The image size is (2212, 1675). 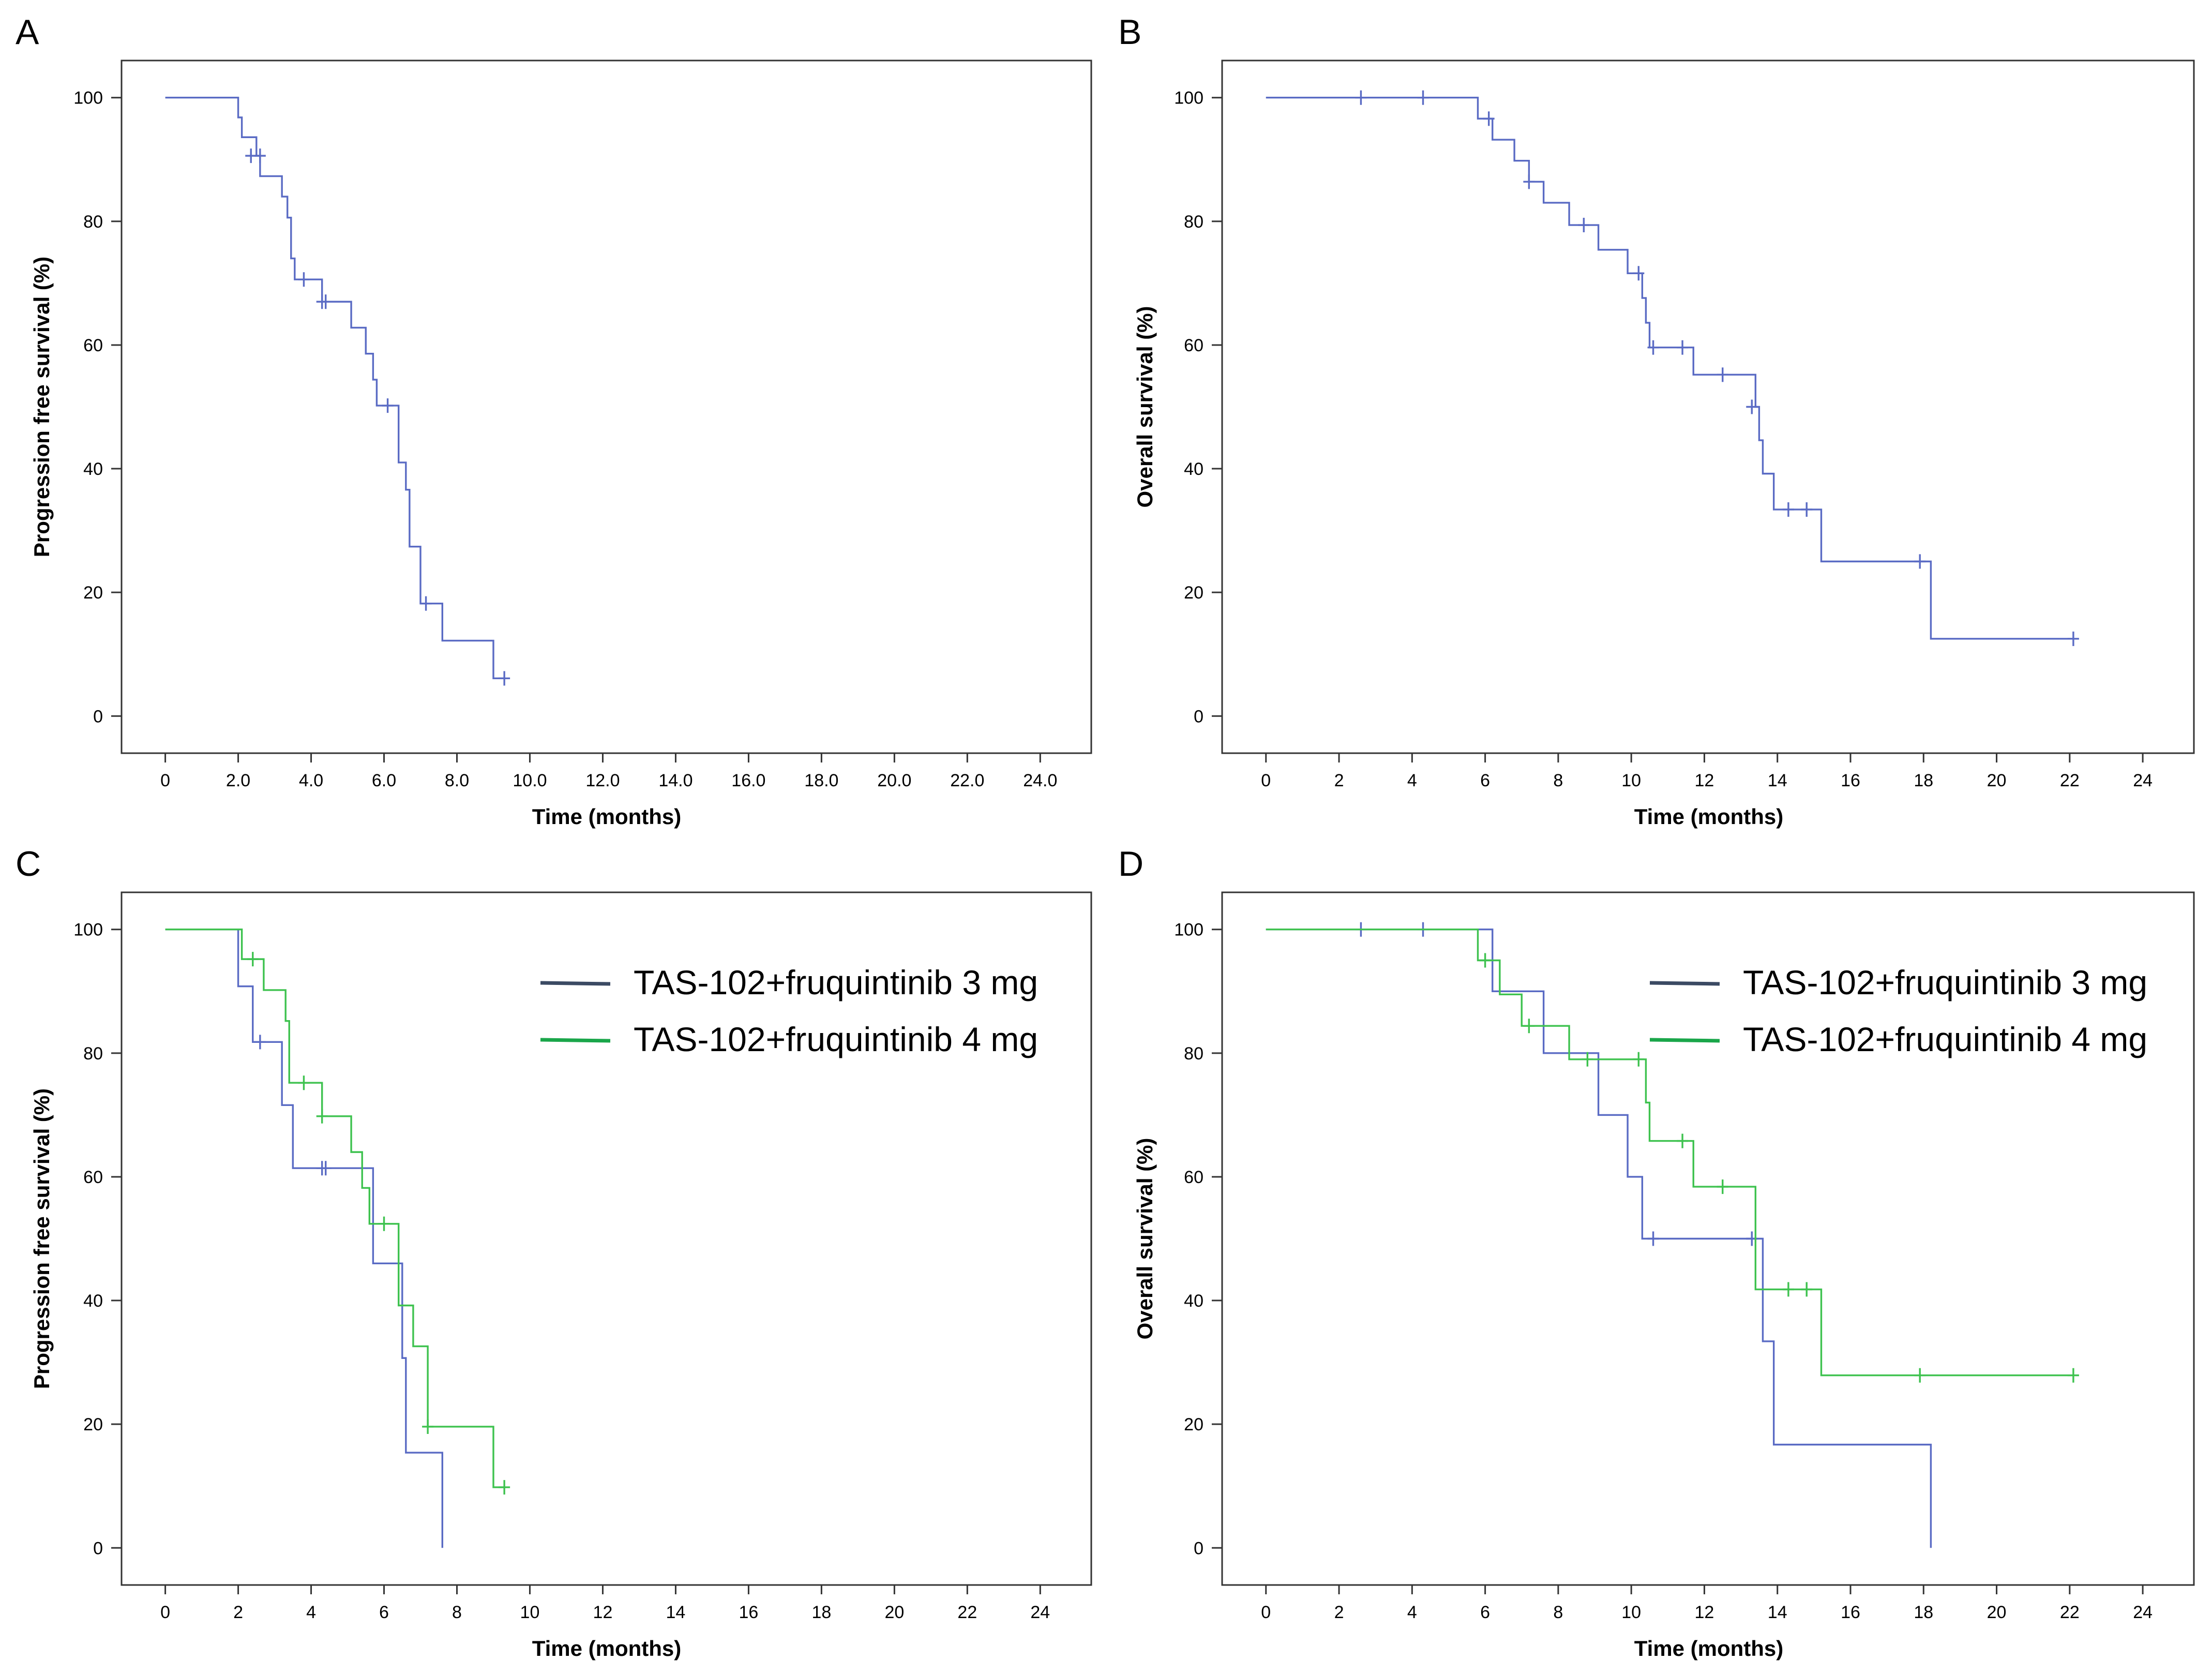 I want to click on x-tick-label: 12.0, so click(x=603, y=781).